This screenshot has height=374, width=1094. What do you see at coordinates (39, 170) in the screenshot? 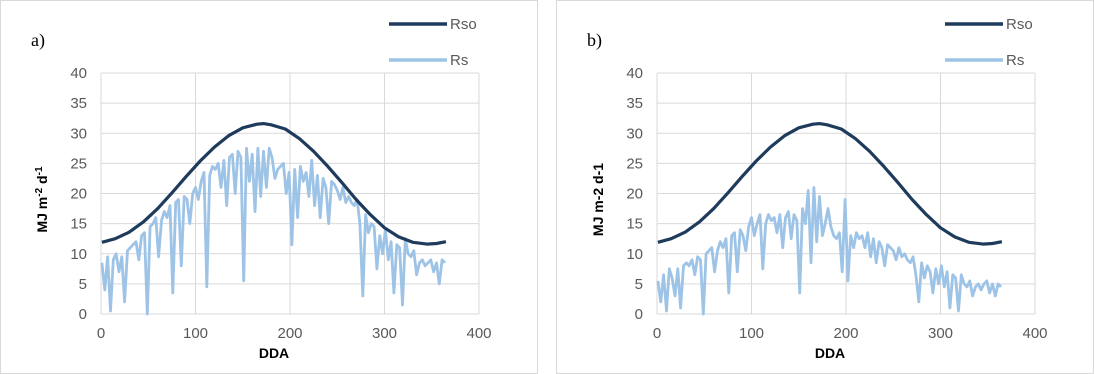
I see `y-axis-label-superscript: -1` at bounding box center [39, 170].